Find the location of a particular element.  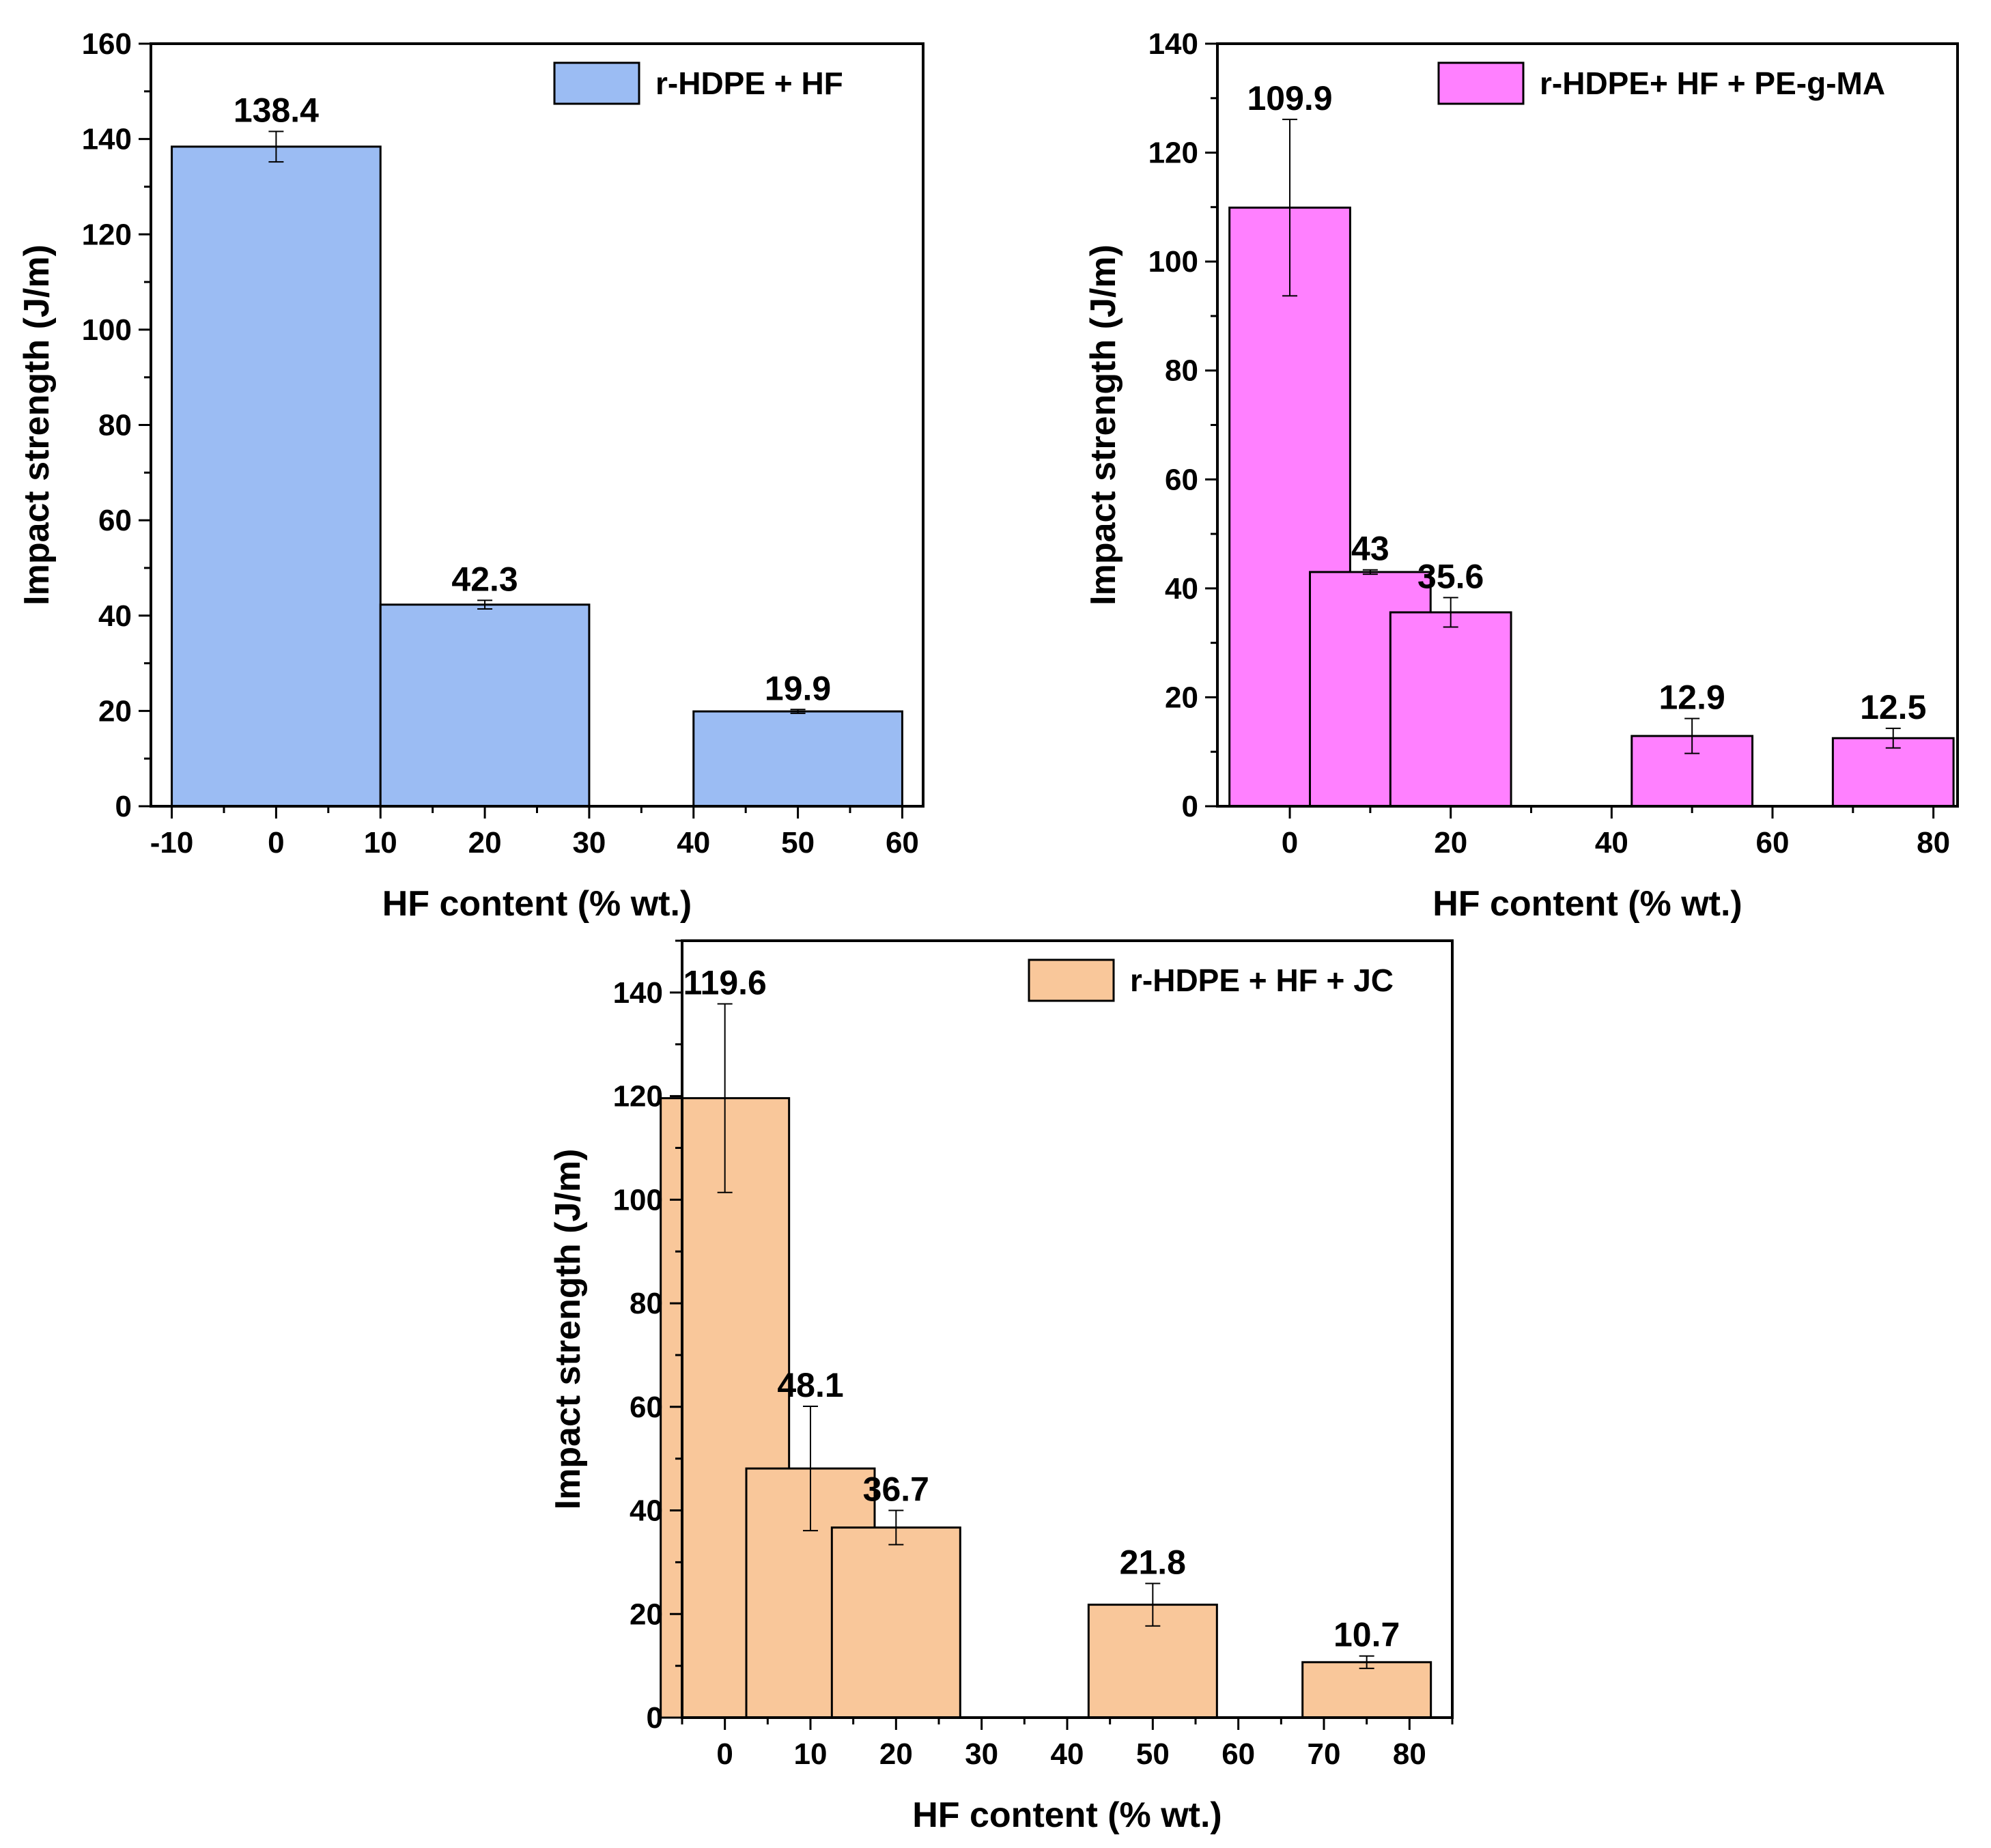

x-tick-label: -10 is located at coordinates (172, 843).